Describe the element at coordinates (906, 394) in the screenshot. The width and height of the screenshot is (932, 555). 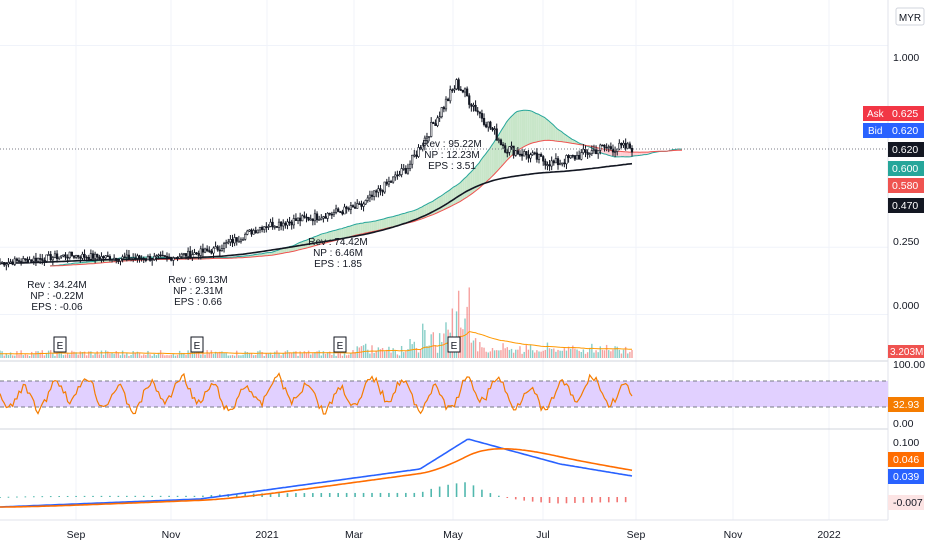
I see `rsi-axis: 100.00 0.00 32.93` at that location.